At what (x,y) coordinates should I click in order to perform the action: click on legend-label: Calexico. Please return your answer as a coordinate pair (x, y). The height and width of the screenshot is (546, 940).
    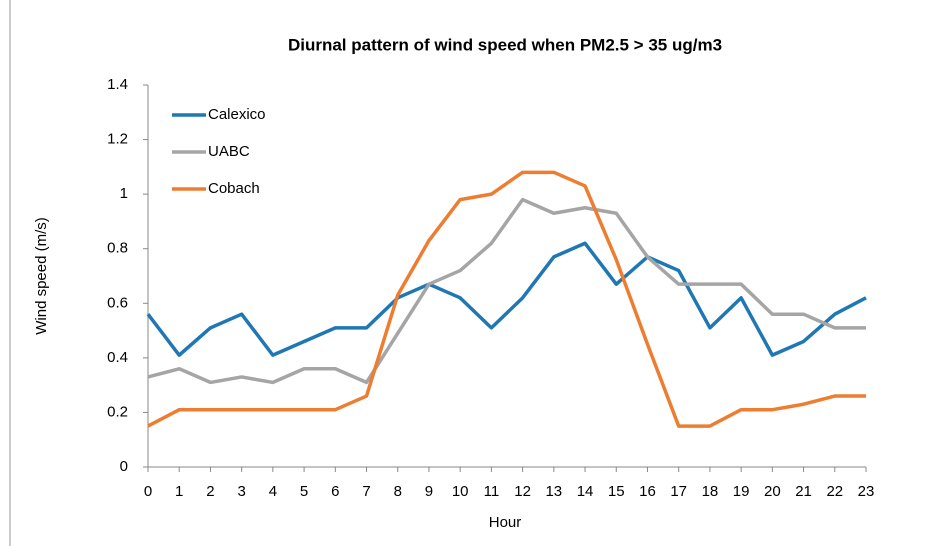
    Looking at the image, I should click on (237, 114).